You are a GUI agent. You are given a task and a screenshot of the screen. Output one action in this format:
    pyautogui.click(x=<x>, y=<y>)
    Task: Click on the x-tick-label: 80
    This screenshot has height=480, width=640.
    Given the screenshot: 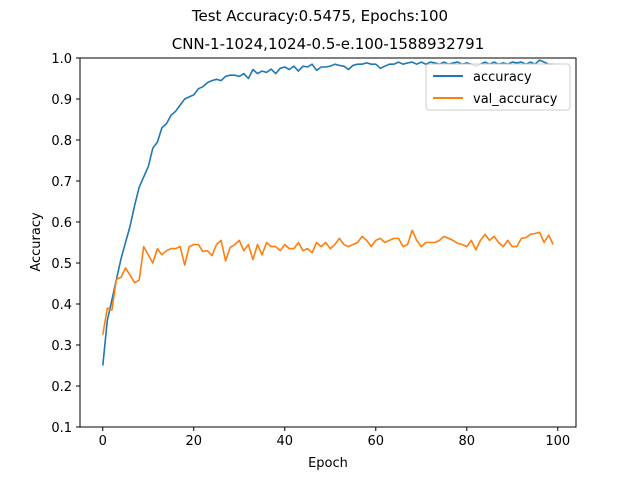 What is the action you would take?
    pyautogui.click(x=467, y=441)
    